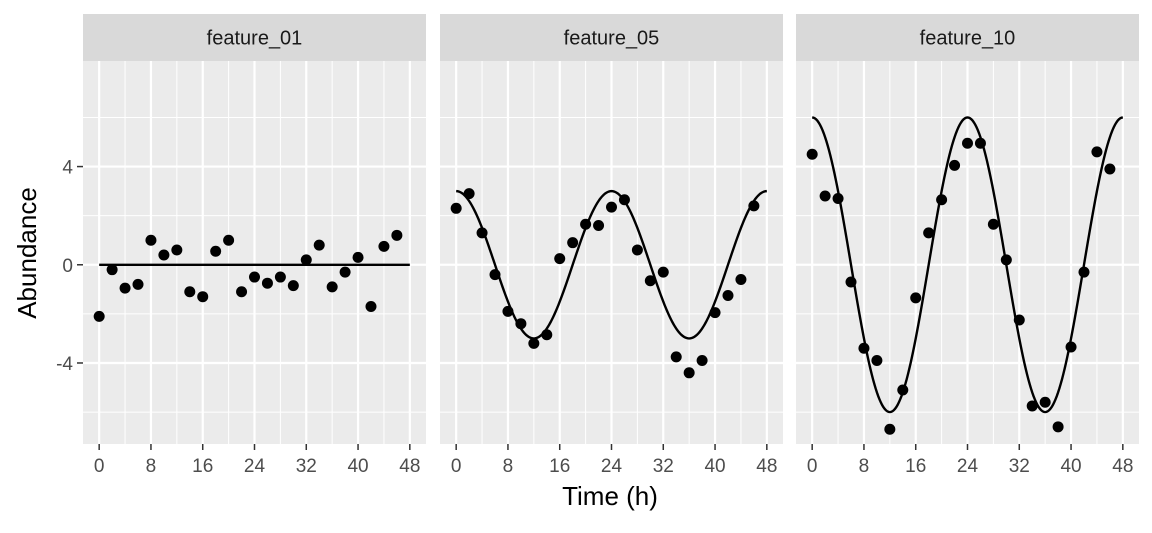 The image size is (1152, 533). What do you see at coordinates (202, 466) in the screenshot?
I see `x-tick-label: 16` at bounding box center [202, 466].